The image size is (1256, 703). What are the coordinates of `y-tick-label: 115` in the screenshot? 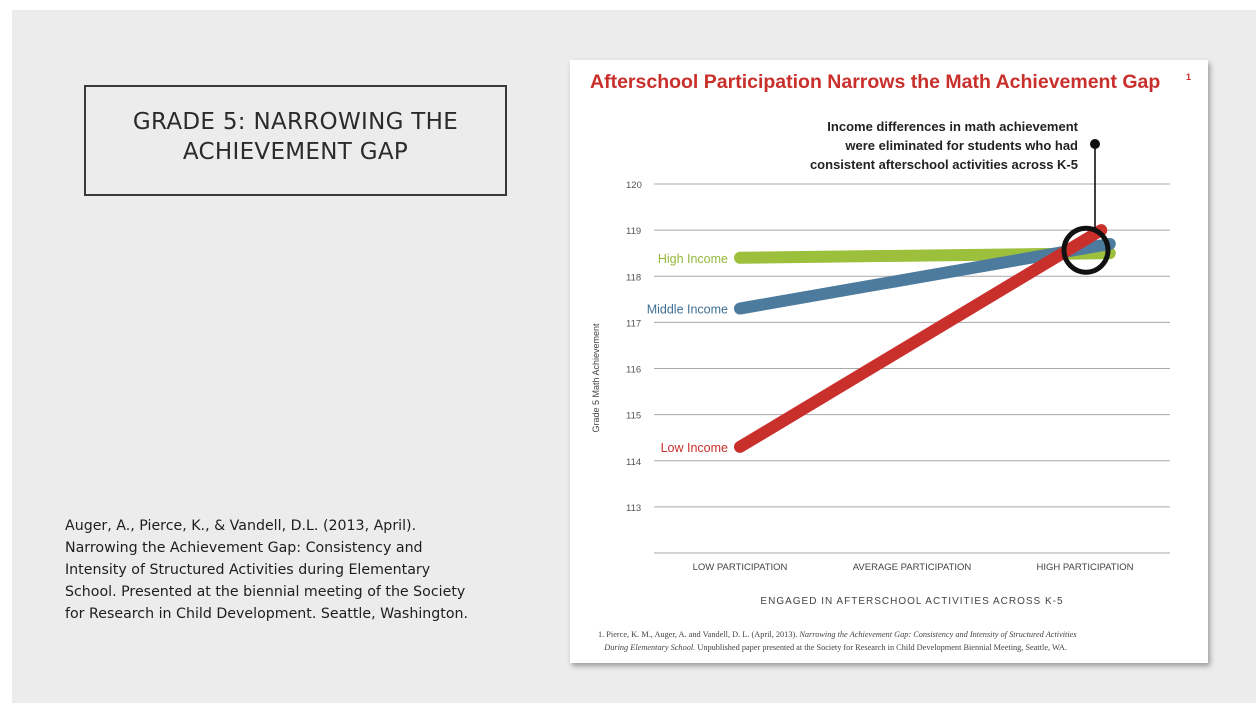 It's located at (633, 416).